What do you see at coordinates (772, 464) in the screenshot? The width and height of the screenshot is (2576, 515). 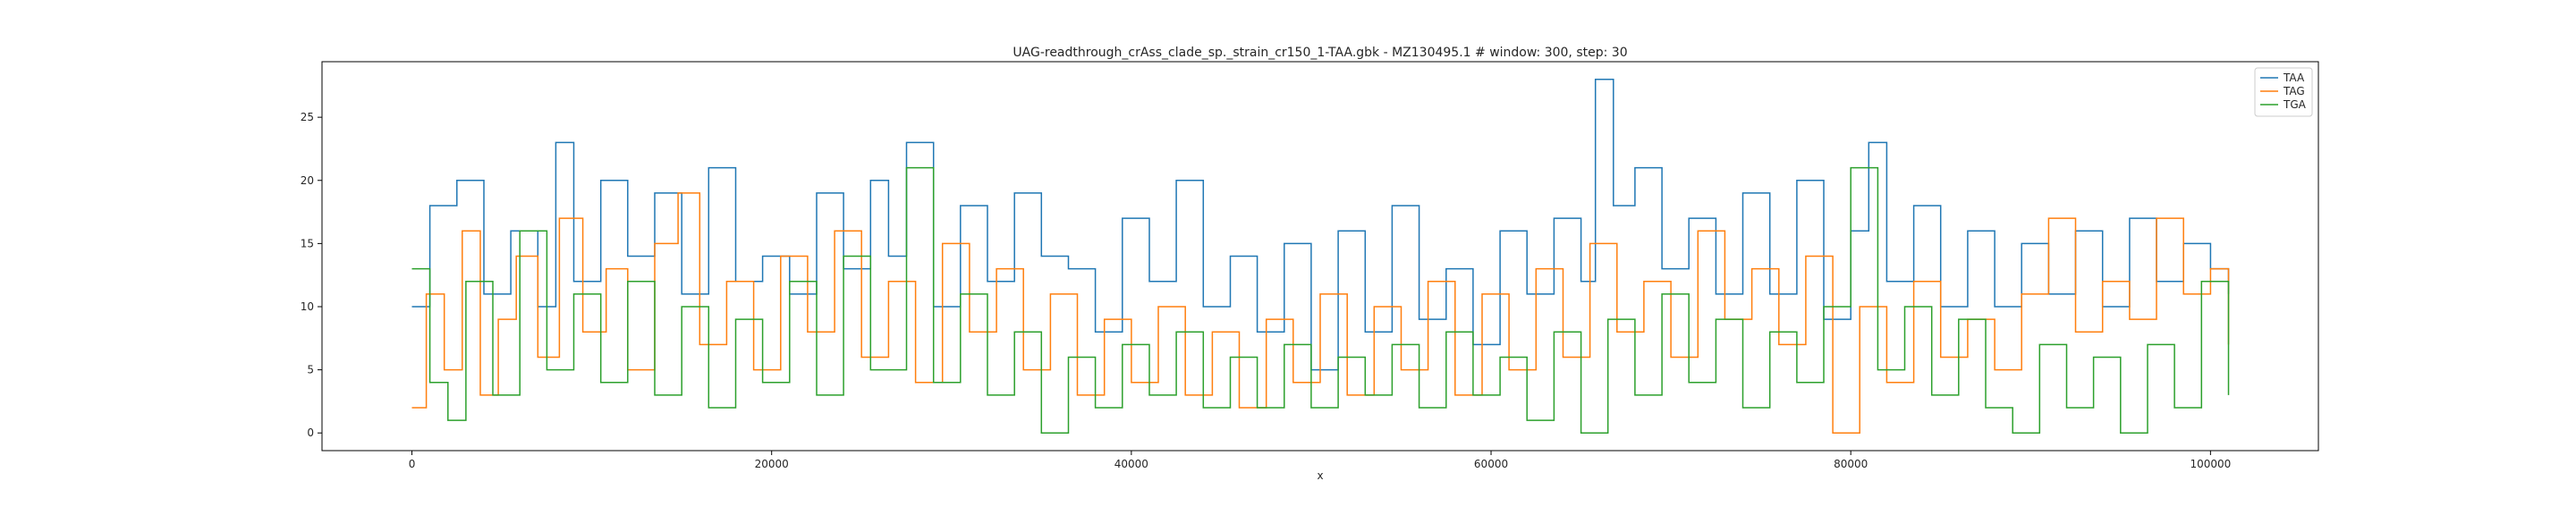 I see `x-tick-label: 20000` at bounding box center [772, 464].